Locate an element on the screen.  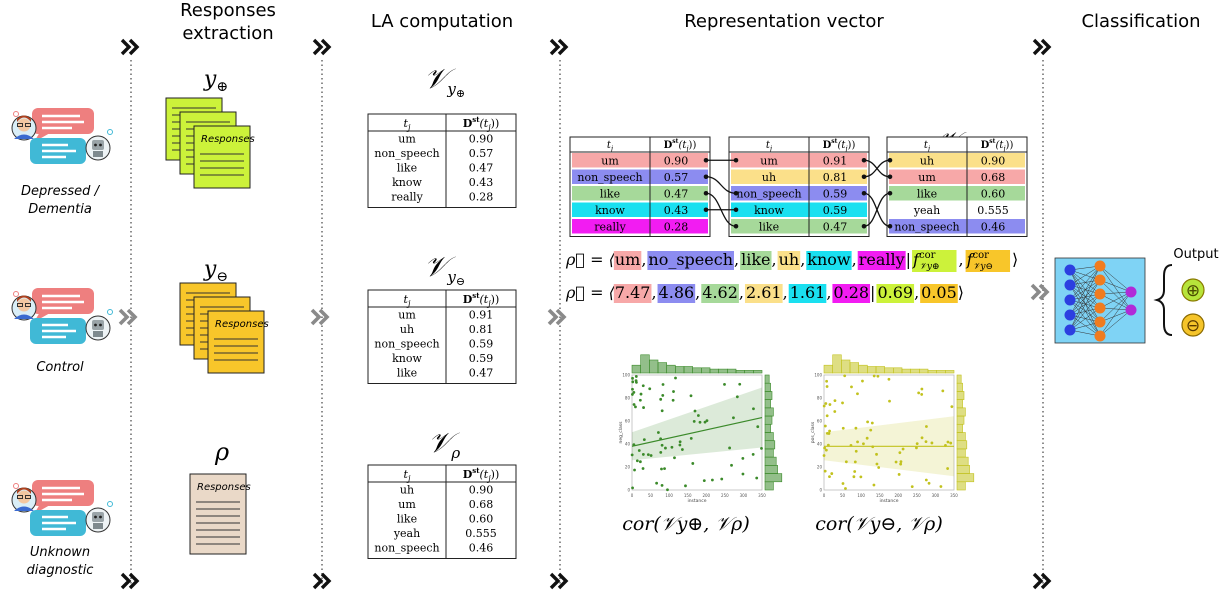
vector-item: uh is located at coordinates (789, 259).